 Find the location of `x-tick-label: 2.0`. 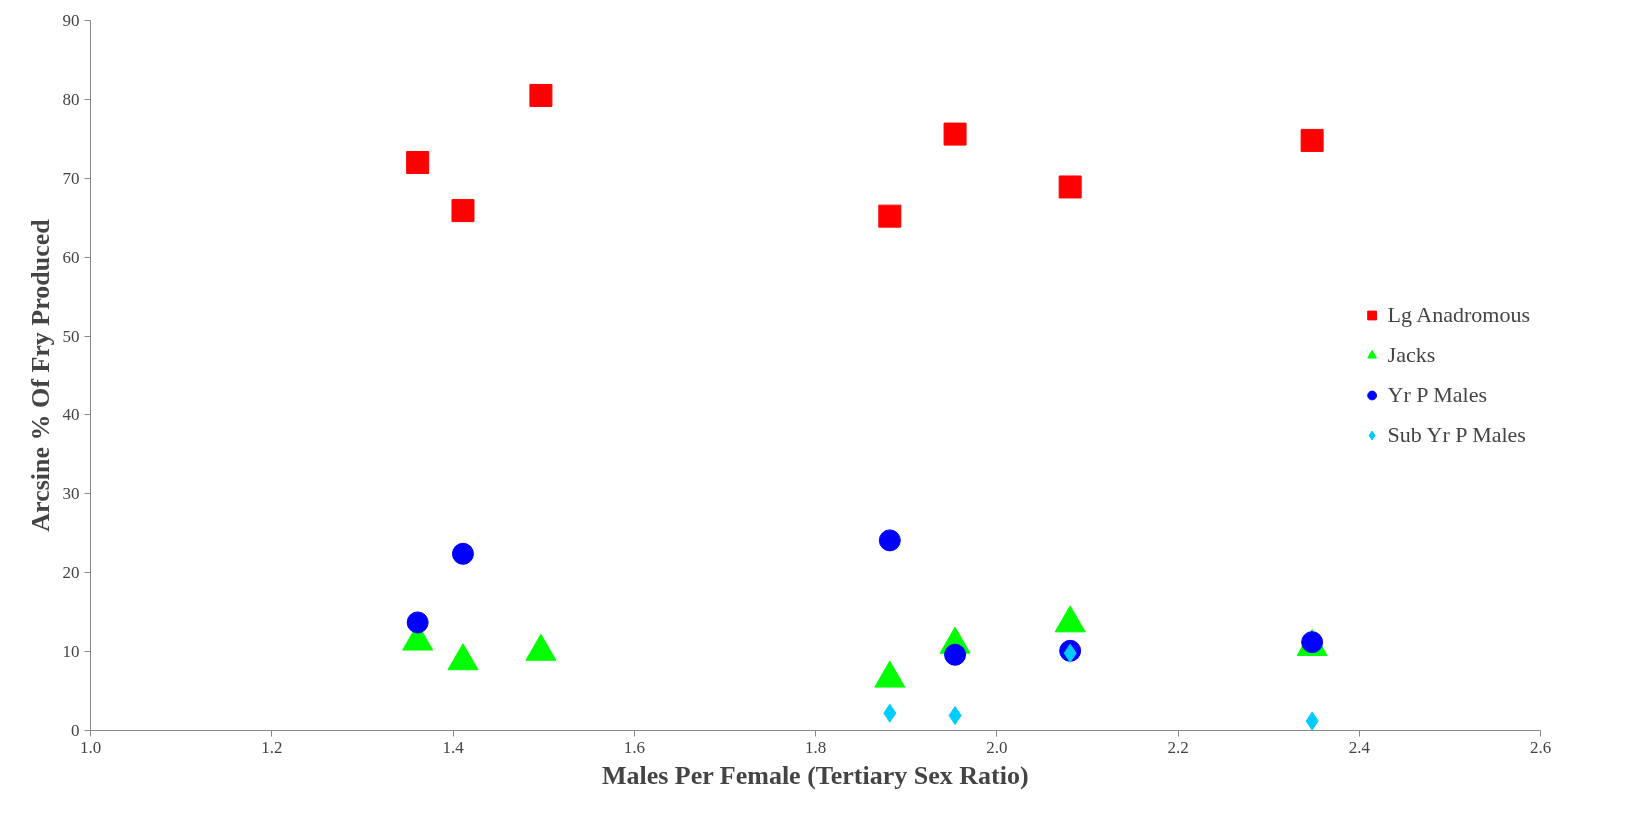

x-tick-label: 2.0 is located at coordinates (997, 747).